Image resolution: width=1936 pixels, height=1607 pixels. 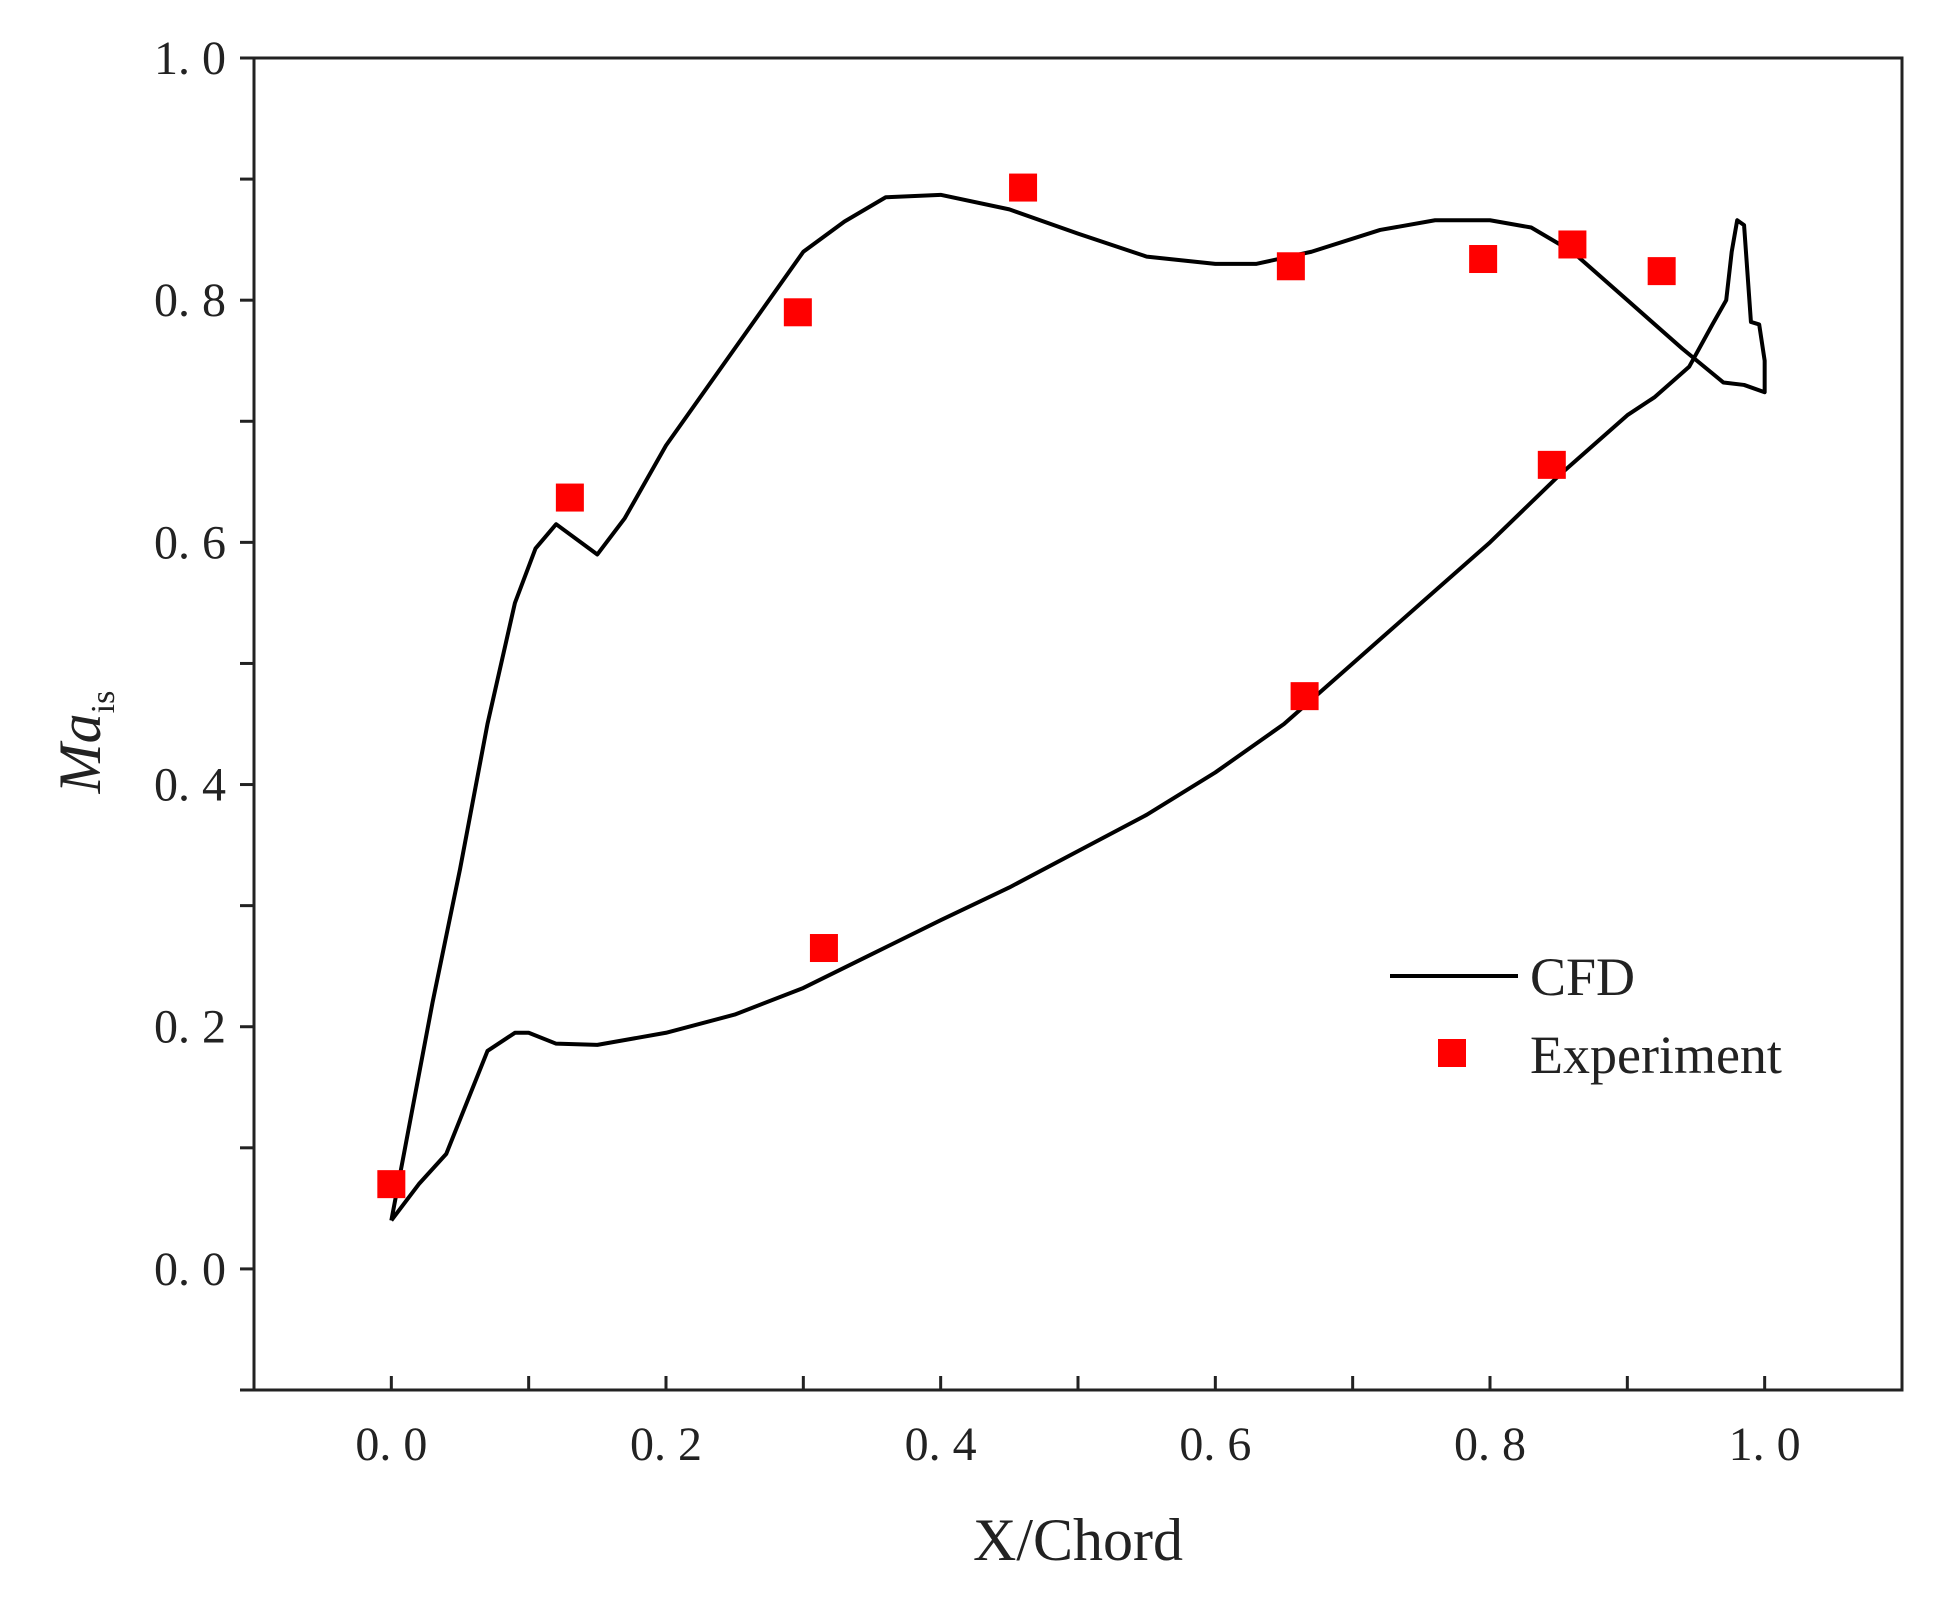 What do you see at coordinates (1490, 1444) in the screenshot?
I see `x-tick-label: 0. 8` at bounding box center [1490, 1444].